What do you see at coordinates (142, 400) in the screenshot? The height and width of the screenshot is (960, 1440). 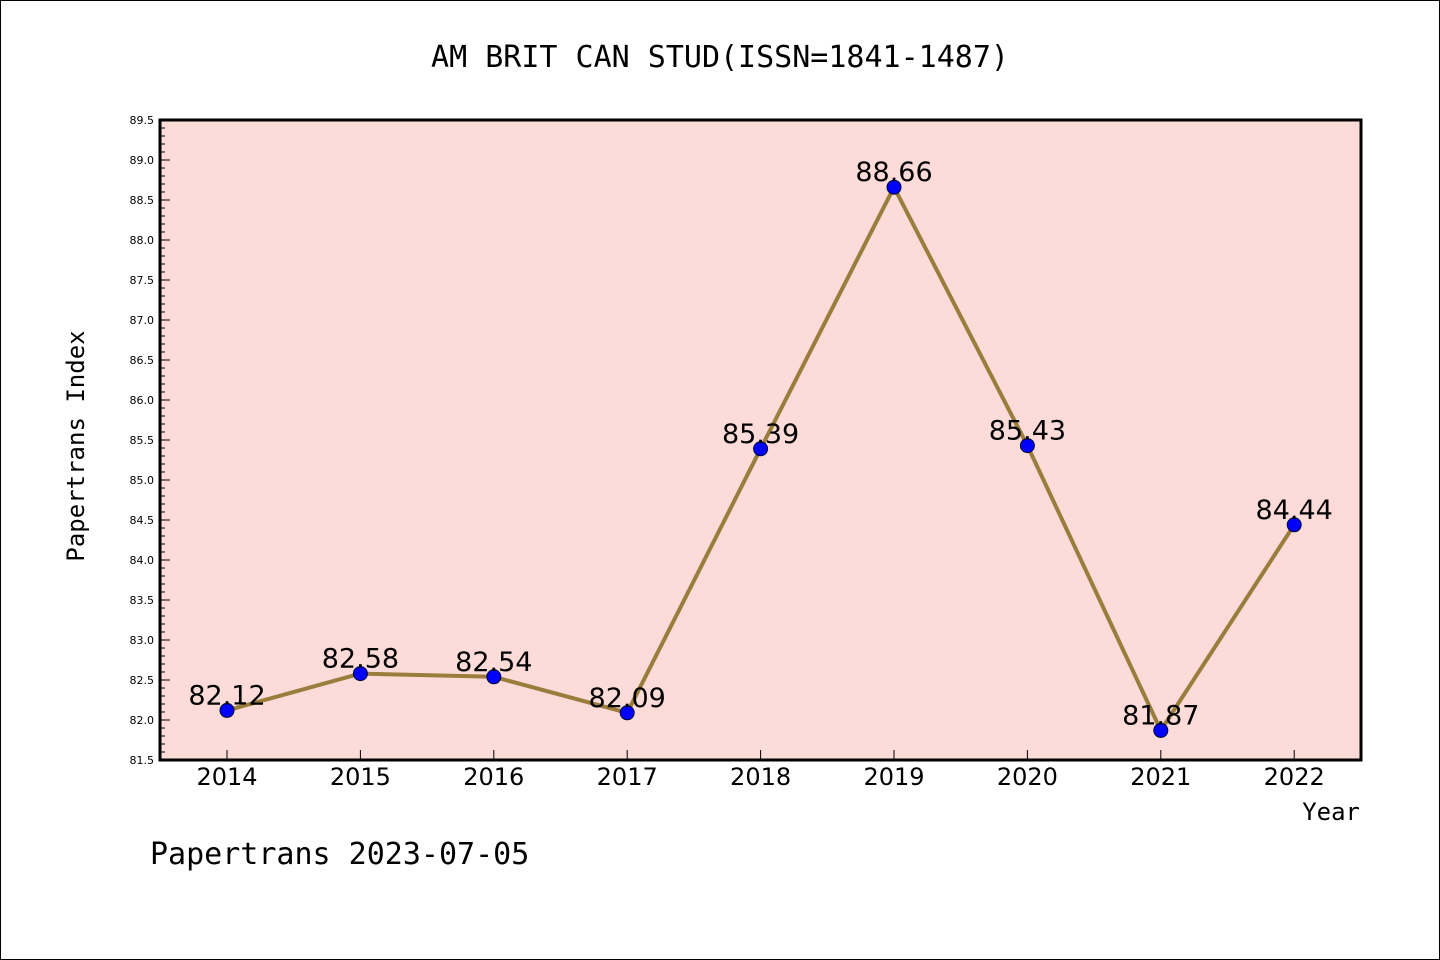 I see `y-tick-label: 86.0` at bounding box center [142, 400].